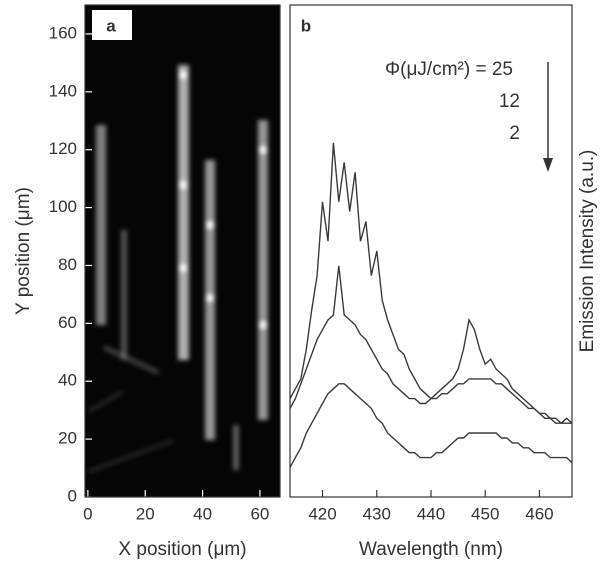 The width and height of the screenshot is (602, 570). Describe the element at coordinates (449, 69) in the screenshot. I see `legend-entry: Φ(μJ/cm²) = 25` at that location.